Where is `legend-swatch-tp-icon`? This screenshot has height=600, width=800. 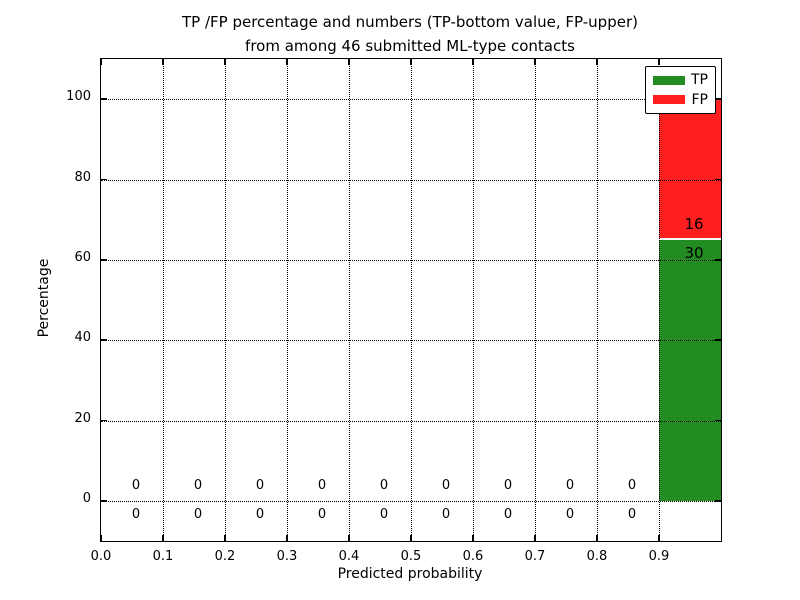
legend-swatch-tp-icon is located at coordinates (669, 80).